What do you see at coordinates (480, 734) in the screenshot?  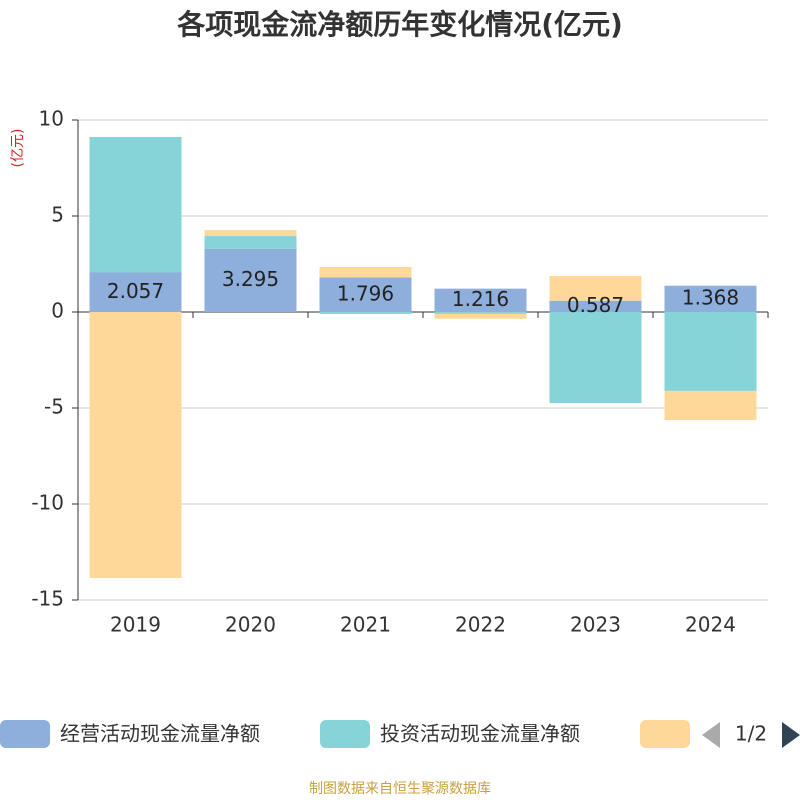 I see `legend-label: 投资活动现金流量净额` at bounding box center [480, 734].